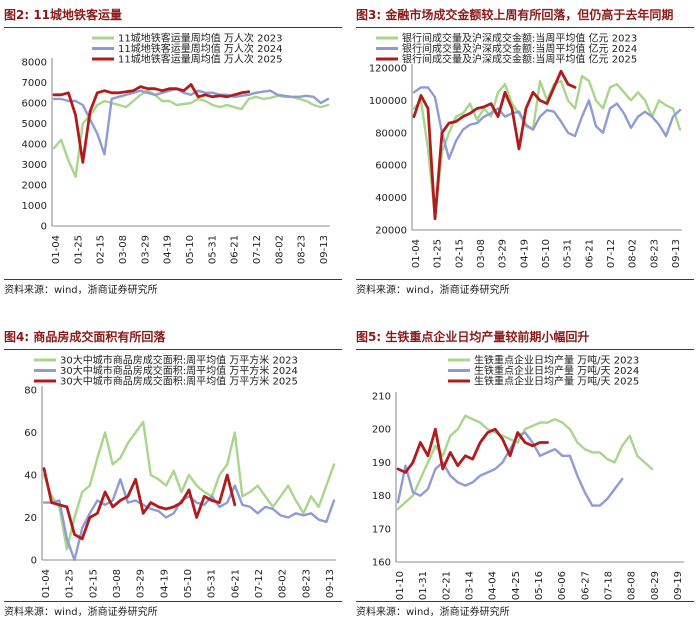 This screenshot has height=622, width=700. What do you see at coordinates (200, 59) in the screenshot?
I see `legend-label: 11城地铁客运量周均值 万人次 2025` at bounding box center [200, 59].